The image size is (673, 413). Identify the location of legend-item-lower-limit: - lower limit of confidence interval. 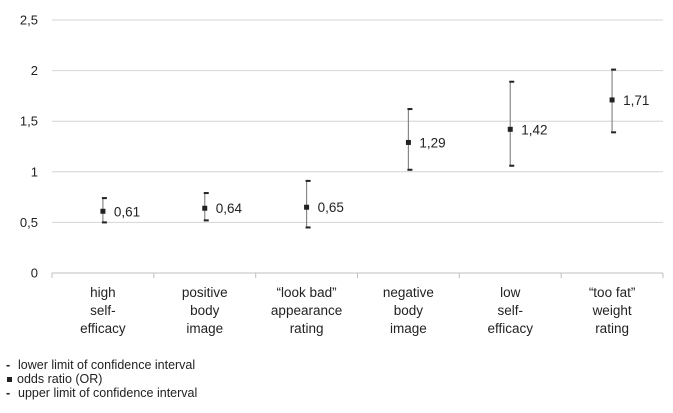
(101, 365).